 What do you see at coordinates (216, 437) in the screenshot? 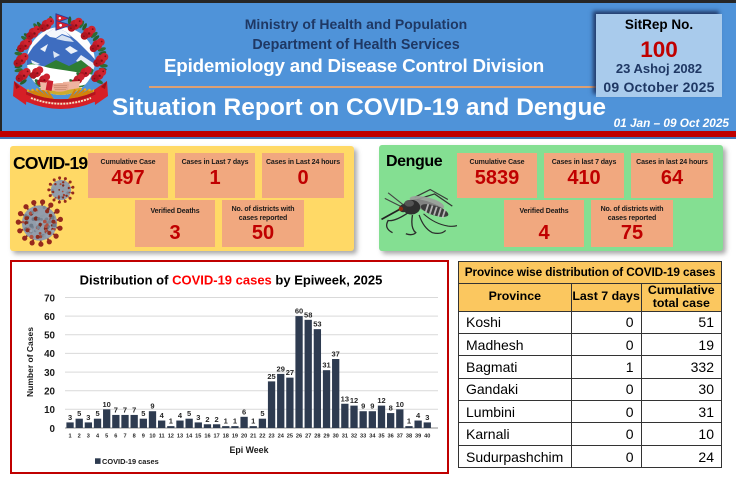
I see `svg-text: 17` at bounding box center [216, 437].